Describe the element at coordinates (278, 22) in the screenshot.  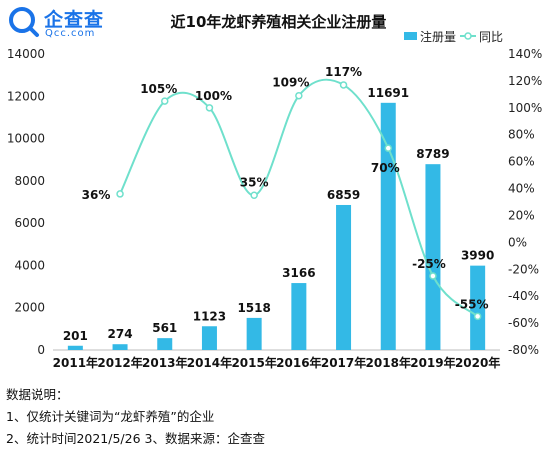
I see `chart-title: 近10年龙虾养殖相关企业注册量` at that location.